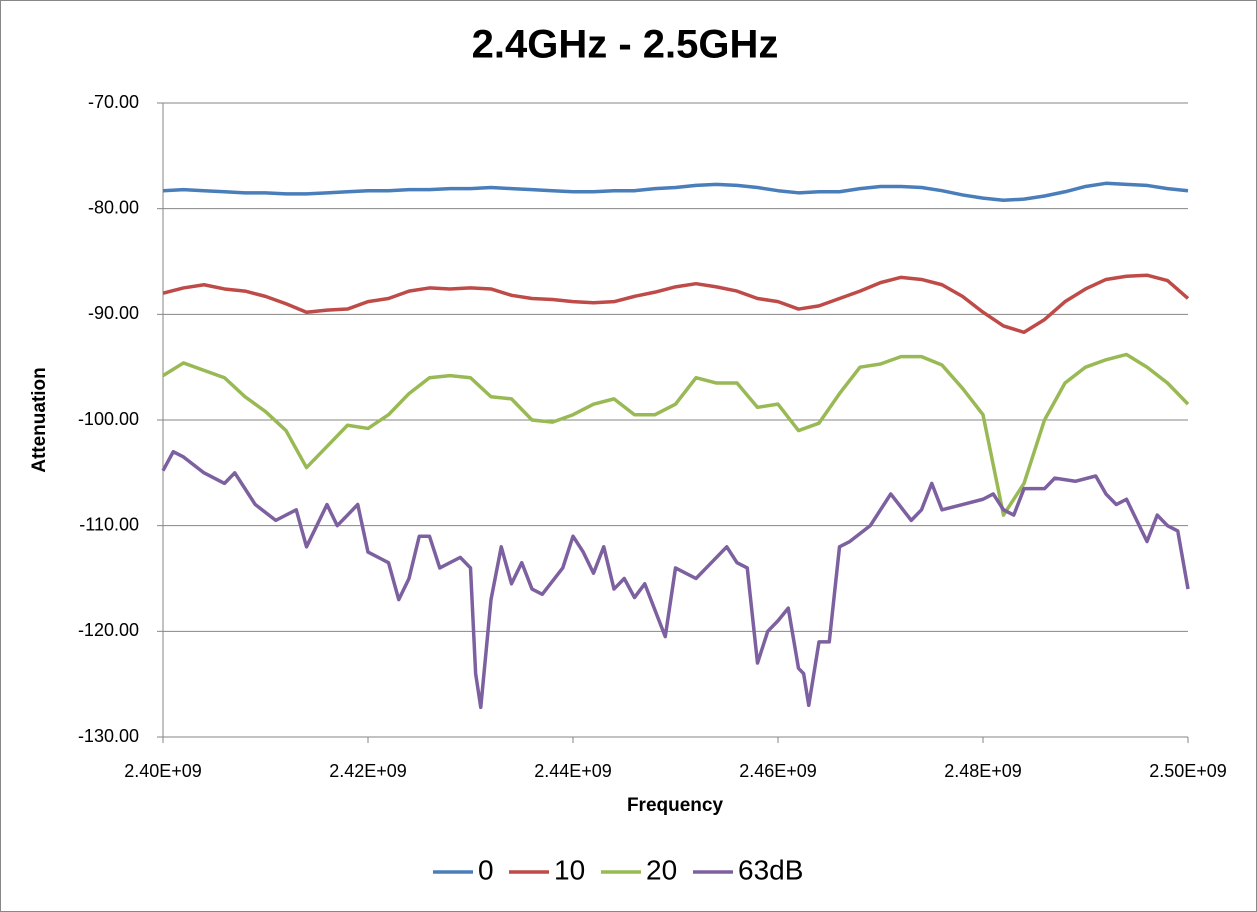  I want to click on x-axis-label: Frequency, so click(675, 805).